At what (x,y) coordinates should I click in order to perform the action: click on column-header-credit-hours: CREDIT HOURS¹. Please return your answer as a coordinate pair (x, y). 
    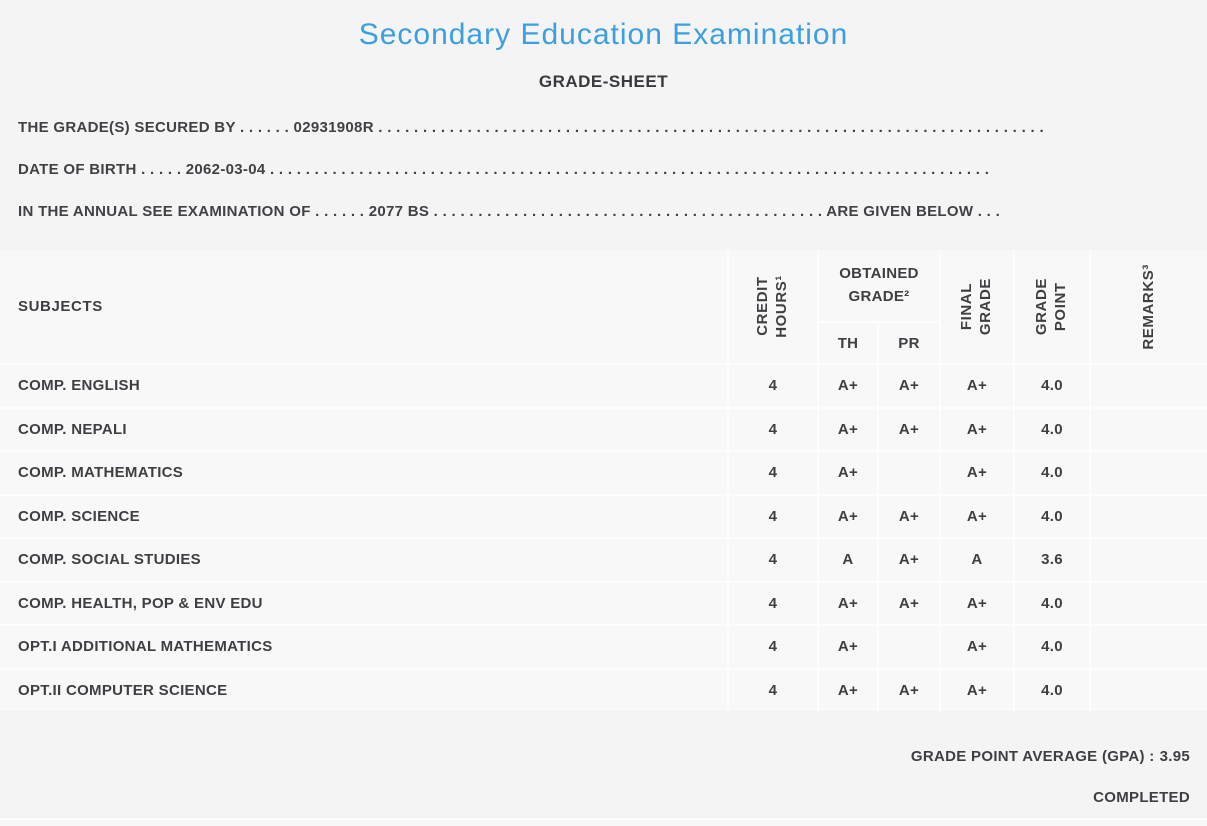
    Looking at the image, I should click on (773, 306).